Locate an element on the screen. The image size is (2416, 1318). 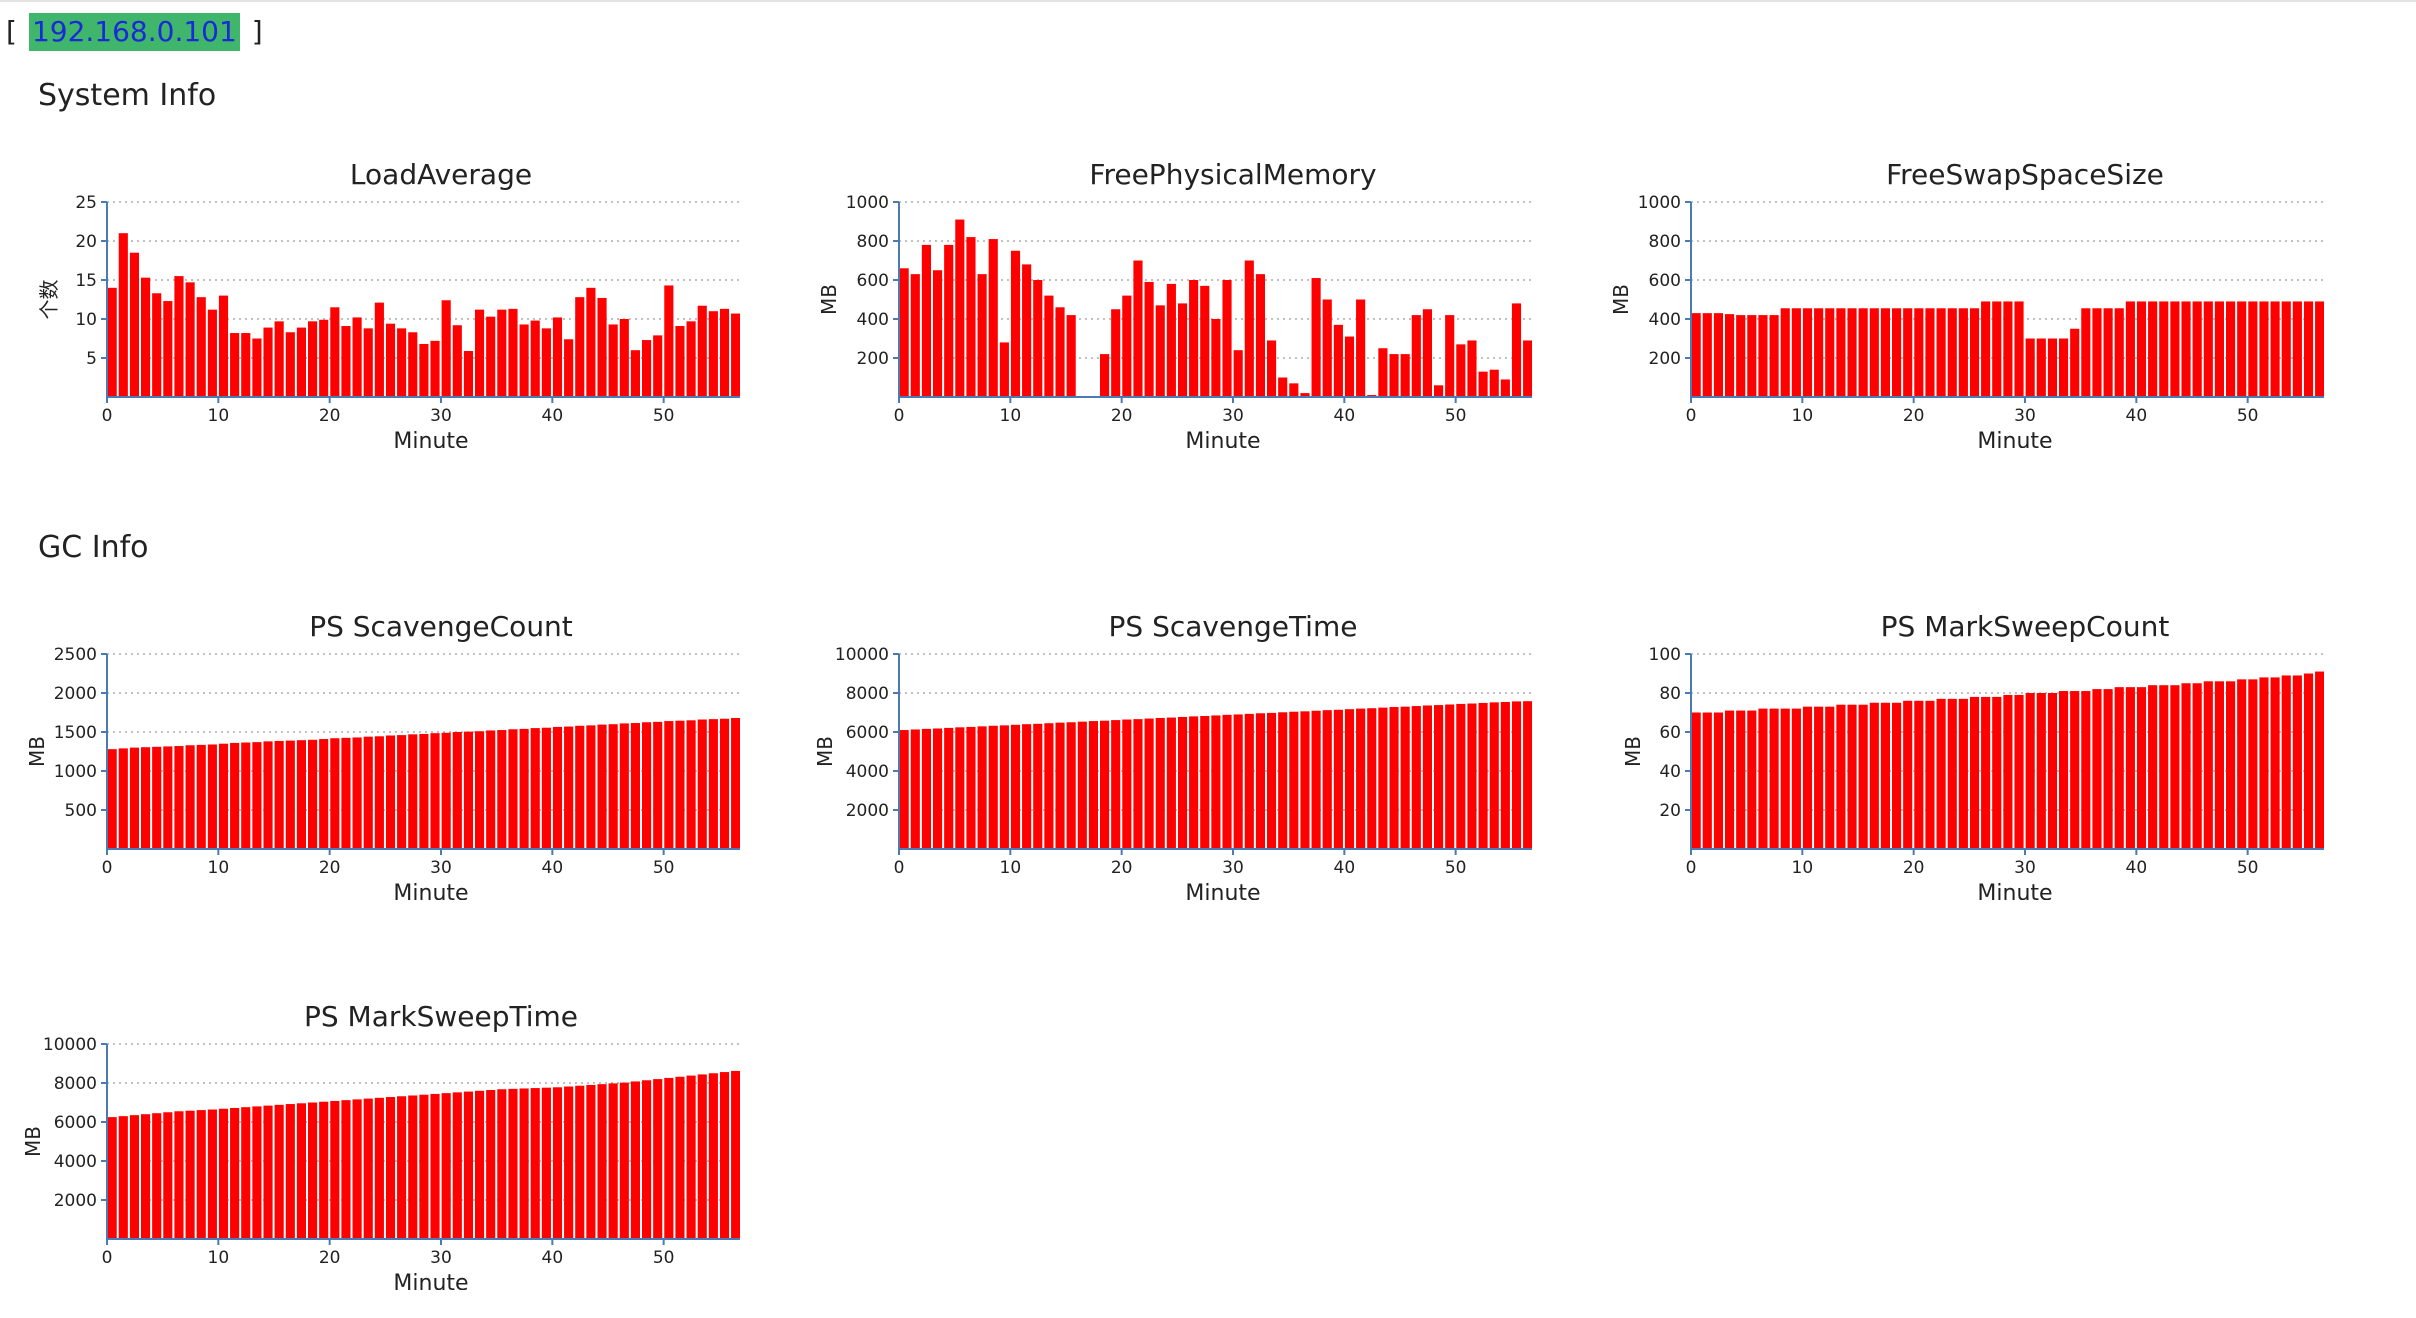
ps-scavenge-count-y-tick-label-3: 2000 is located at coordinates (75, 694).